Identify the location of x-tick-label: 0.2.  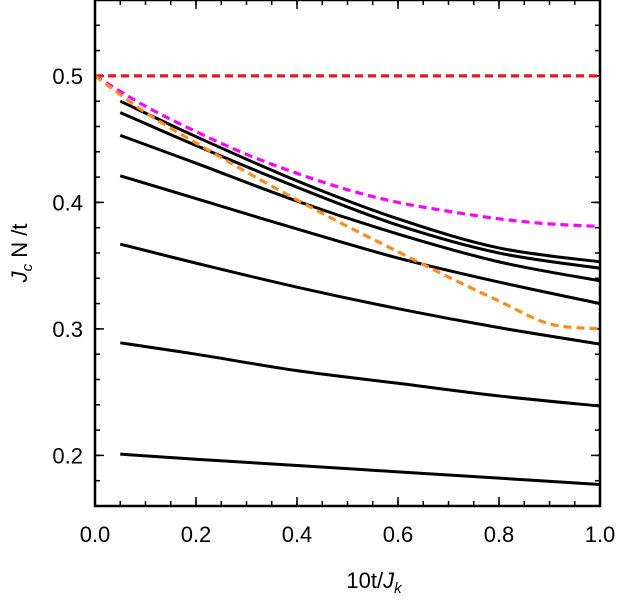
(196, 534).